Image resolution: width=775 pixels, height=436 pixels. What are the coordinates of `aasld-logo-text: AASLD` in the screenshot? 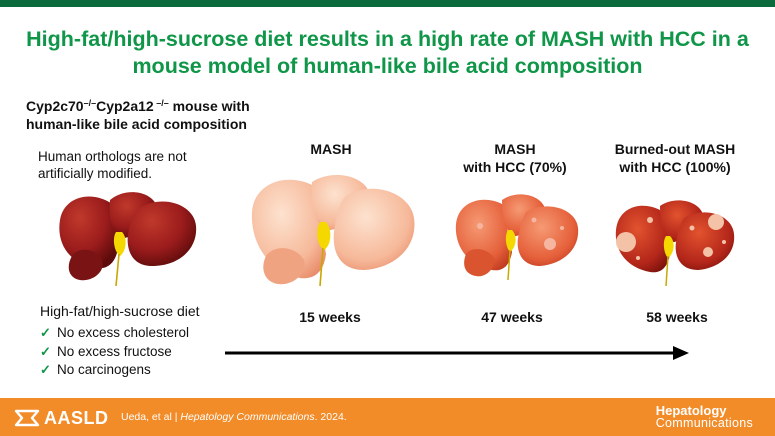 It's located at (76, 417).